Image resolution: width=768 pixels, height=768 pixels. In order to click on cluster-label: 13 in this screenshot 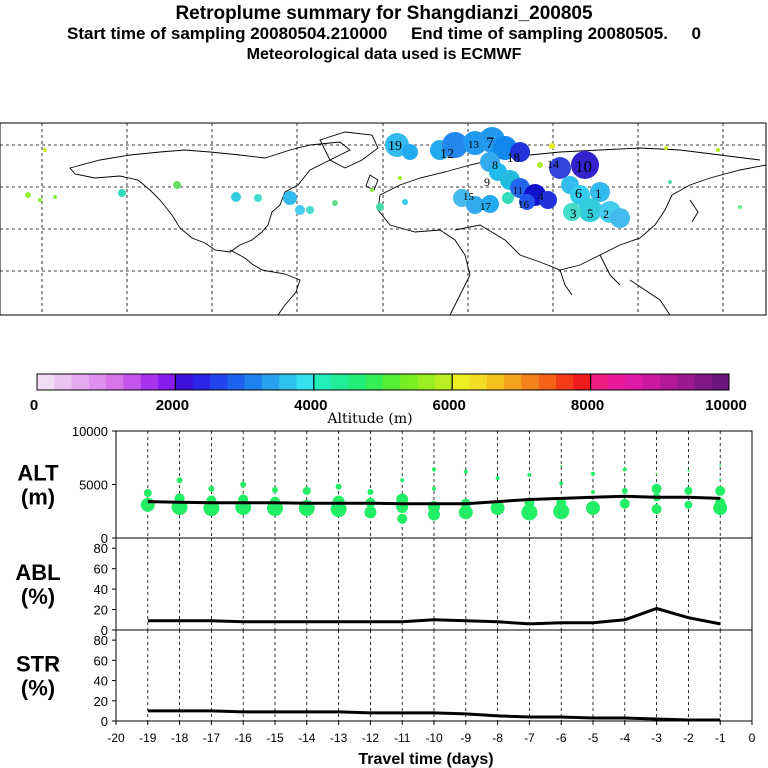, I will do `click(474, 145)`.